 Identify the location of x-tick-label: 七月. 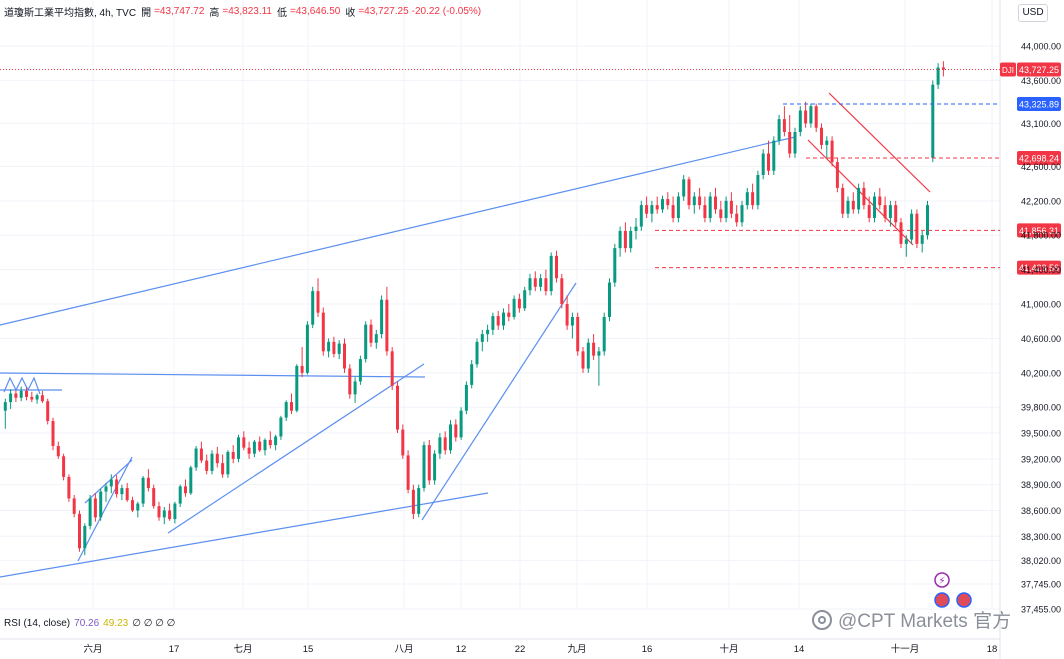
(242, 649).